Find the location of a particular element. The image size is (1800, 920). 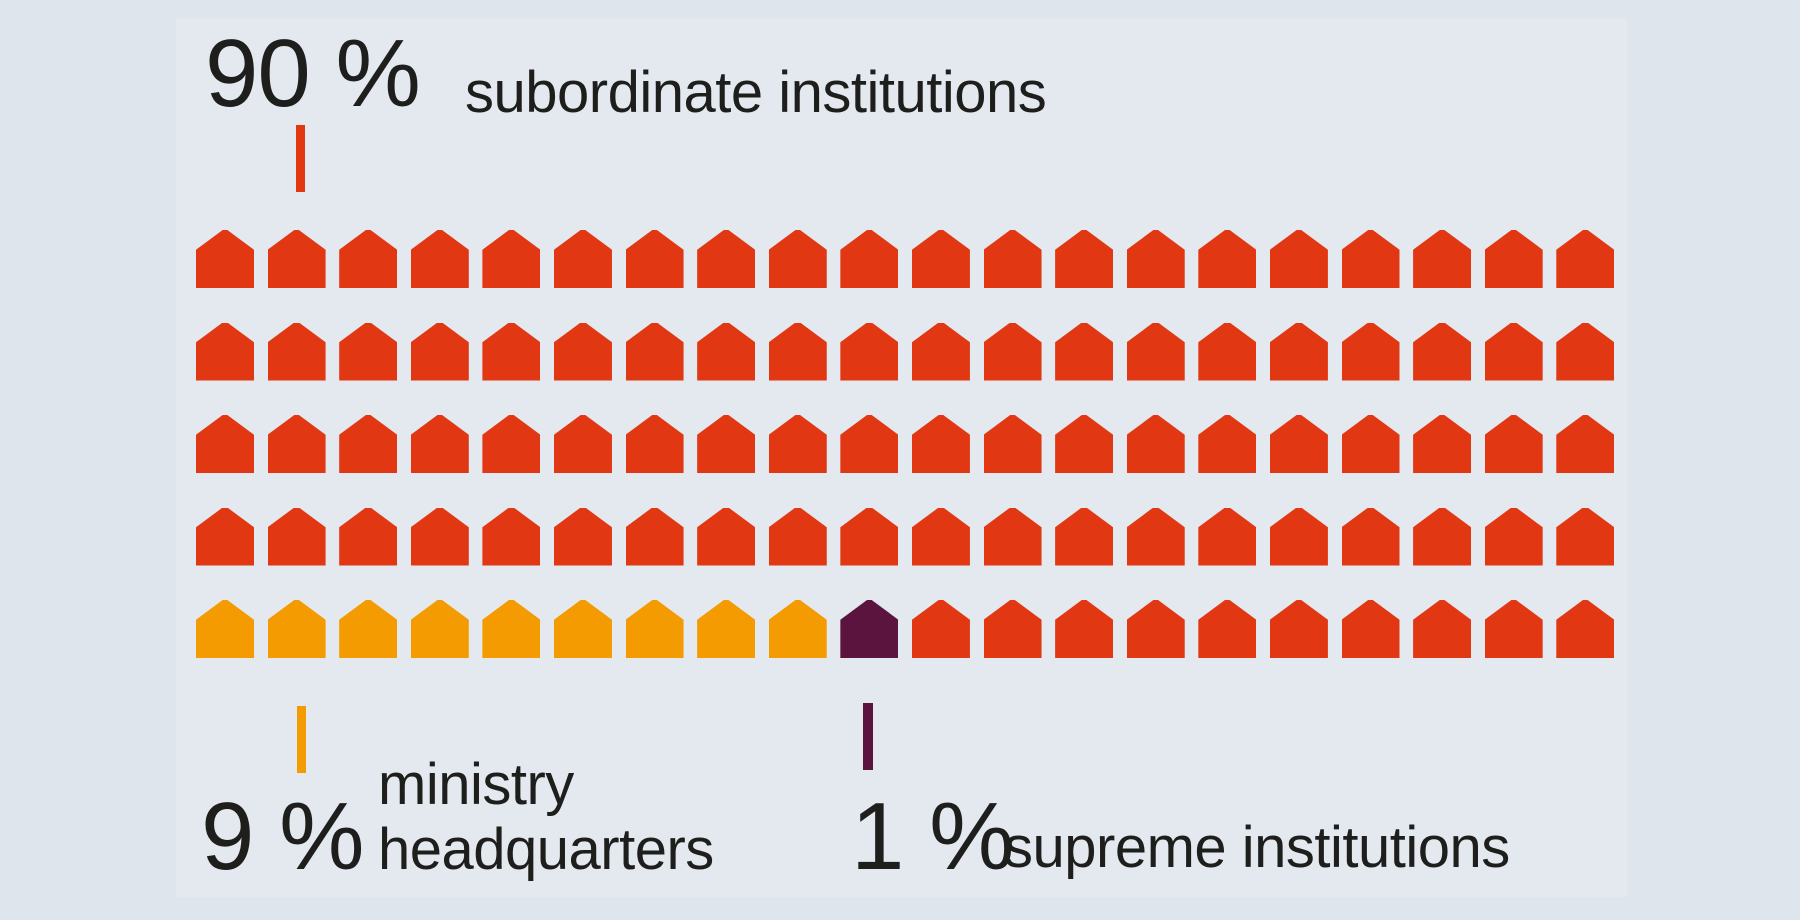

value-supreme: 1 % is located at coordinates (932, 836).